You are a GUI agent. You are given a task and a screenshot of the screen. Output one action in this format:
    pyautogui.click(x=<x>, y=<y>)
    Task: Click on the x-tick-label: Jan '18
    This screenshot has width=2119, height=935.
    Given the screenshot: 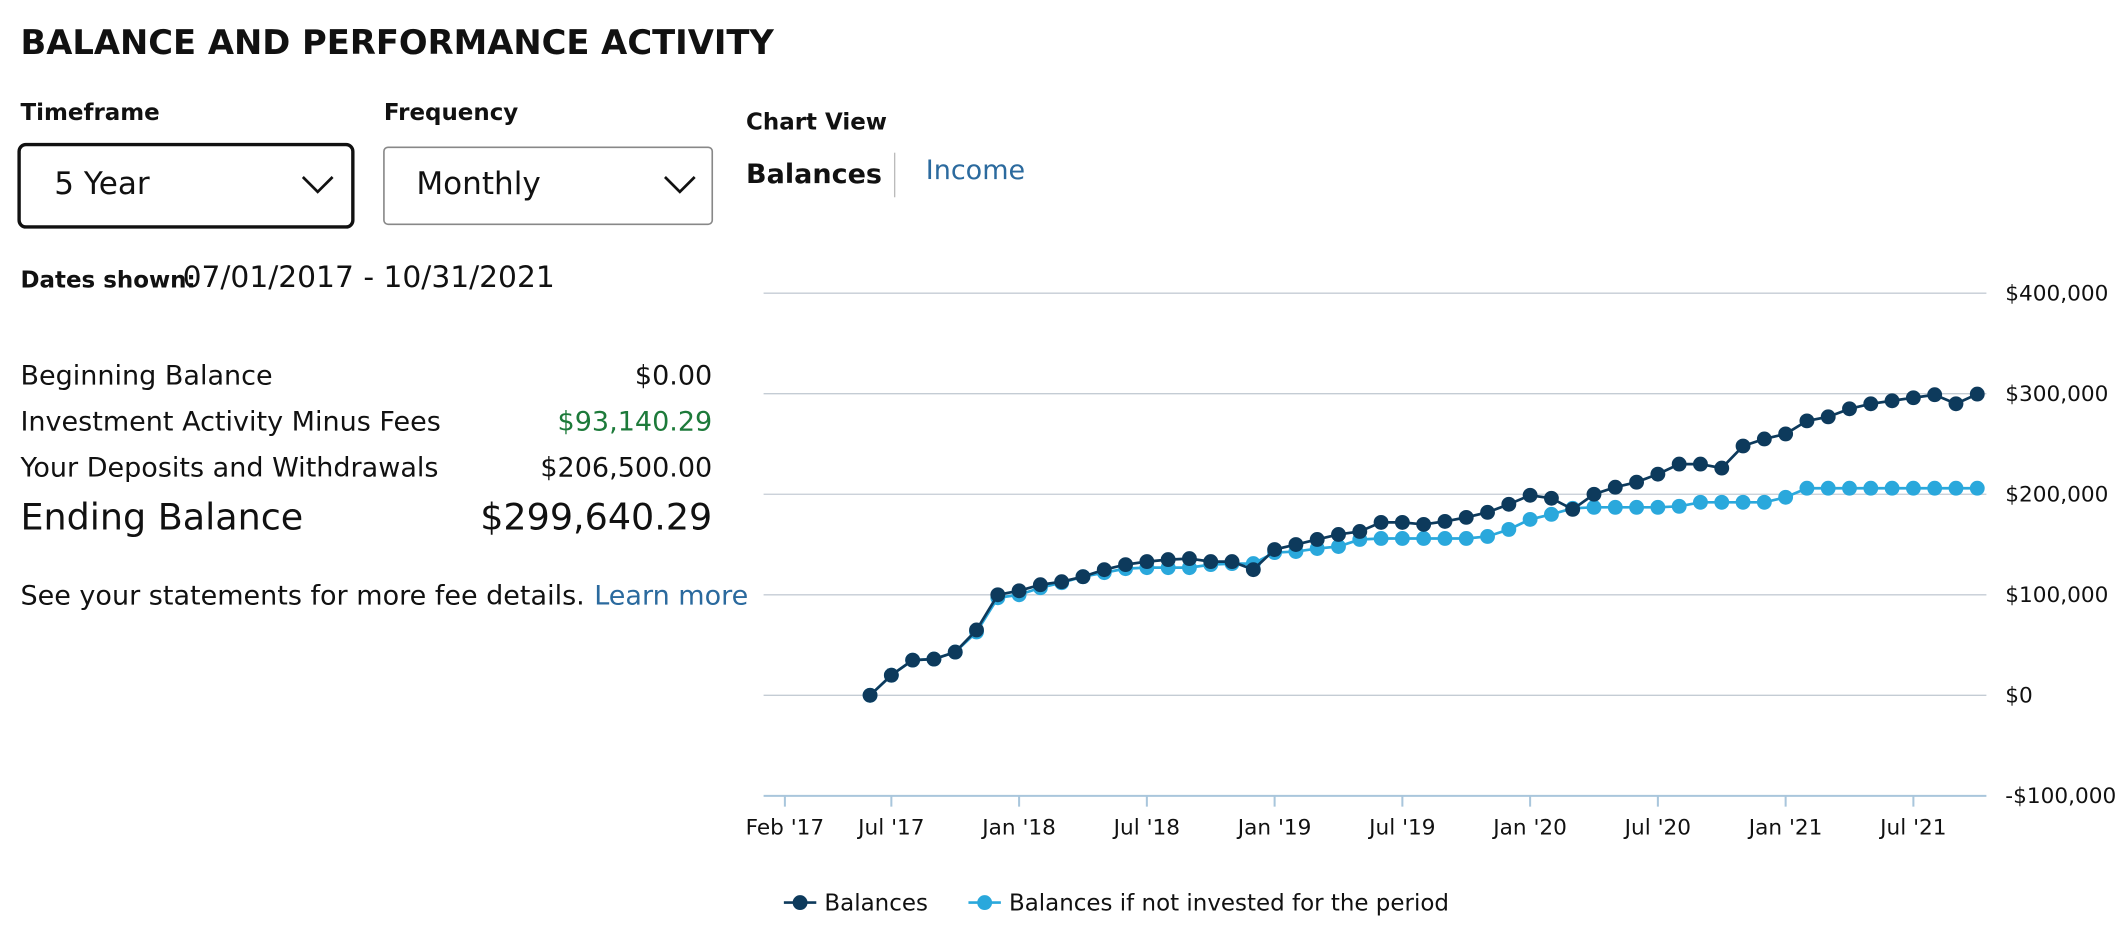 What is the action you would take?
    pyautogui.click(x=1018, y=827)
    